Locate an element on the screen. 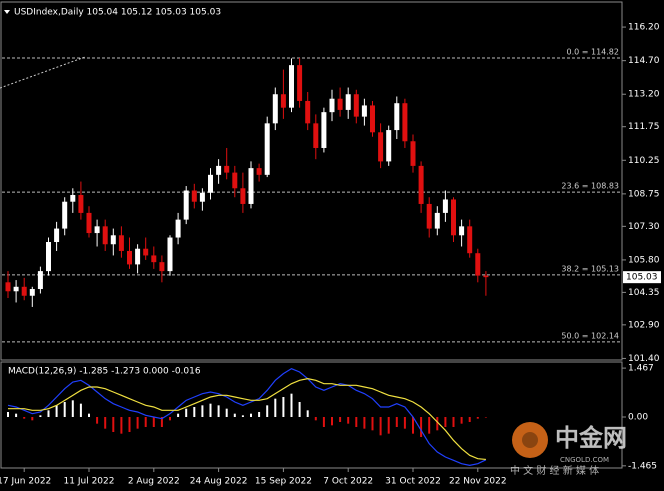 The image size is (664, 491). fib-label: 50.0 = 102.14 is located at coordinates (590, 335).